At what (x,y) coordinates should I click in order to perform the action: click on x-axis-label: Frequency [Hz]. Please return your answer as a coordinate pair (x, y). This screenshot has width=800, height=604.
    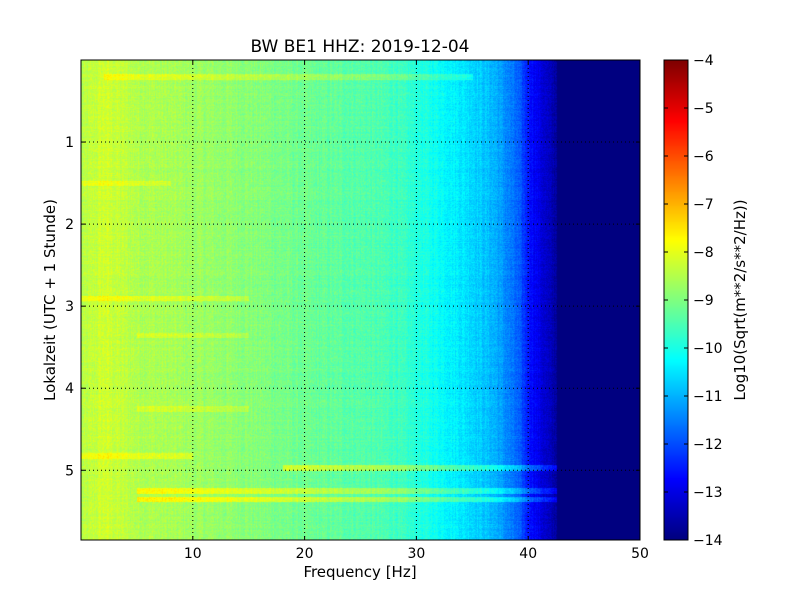
    Looking at the image, I should click on (359, 572).